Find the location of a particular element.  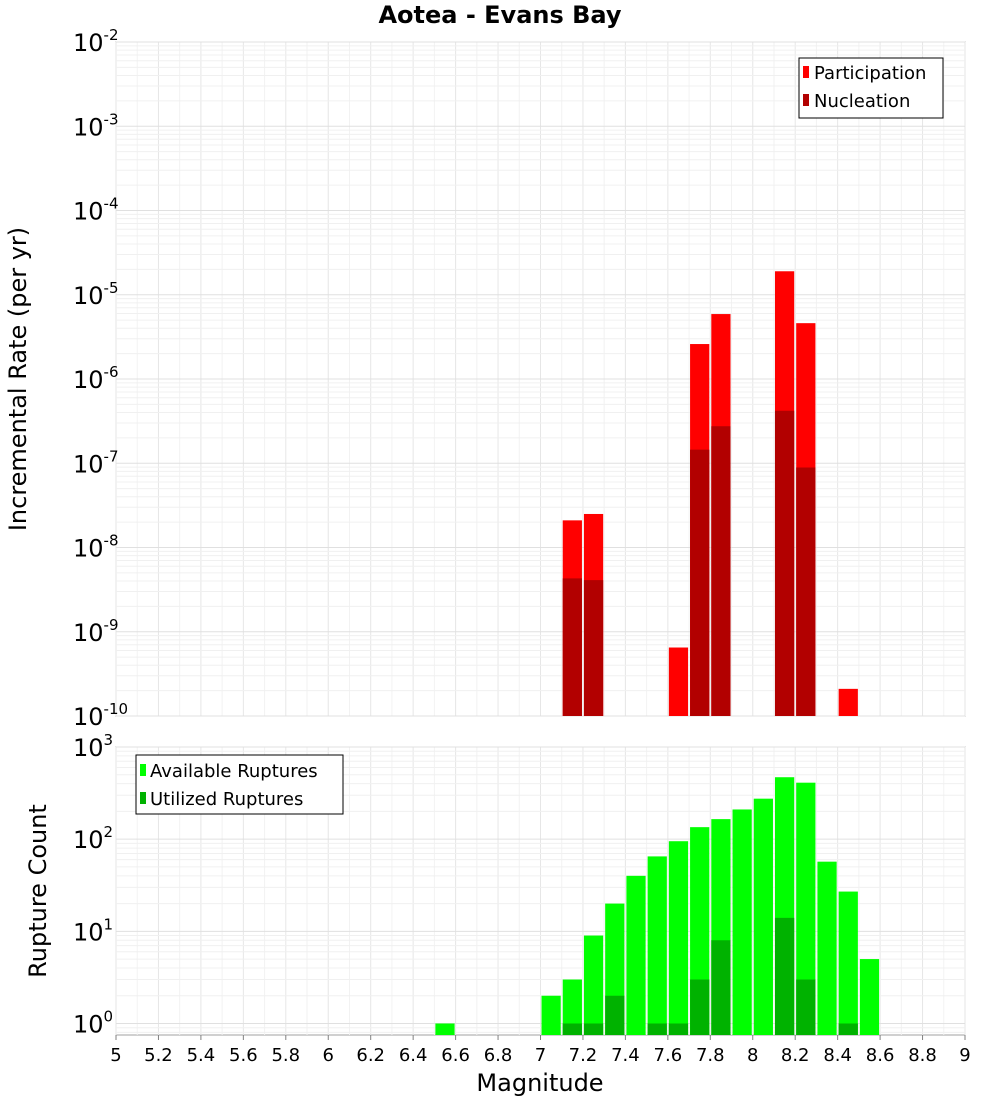

x-tick-label: 5.2 is located at coordinates (158, 1055).